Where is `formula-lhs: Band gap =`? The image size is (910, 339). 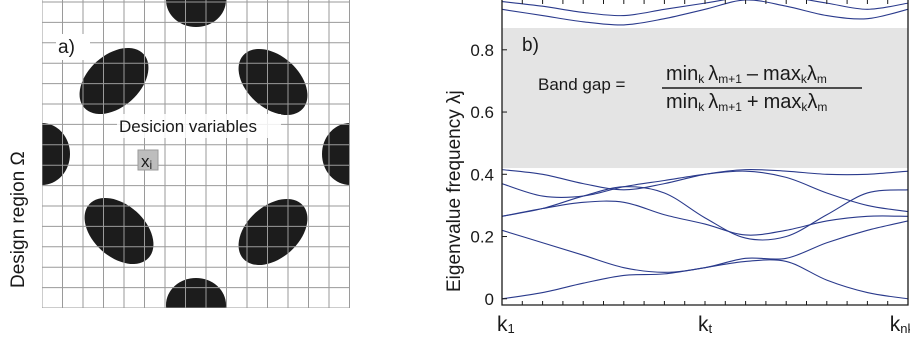
formula-lhs: Band gap = is located at coordinates (582, 84).